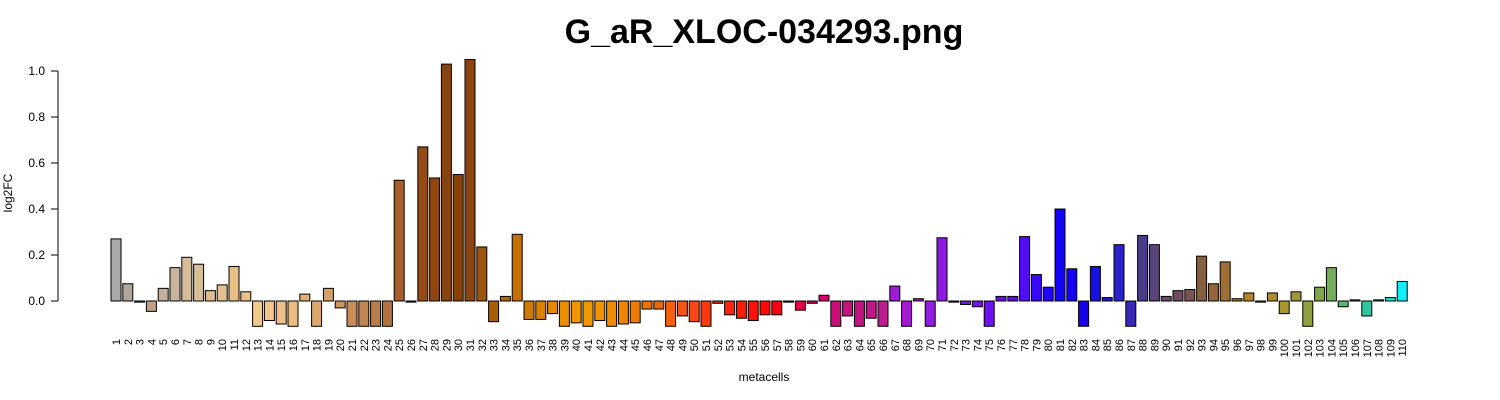 The width and height of the screenshot is (1500, 400). I want to click on x-tick-label: 104, so click(1332, 348).